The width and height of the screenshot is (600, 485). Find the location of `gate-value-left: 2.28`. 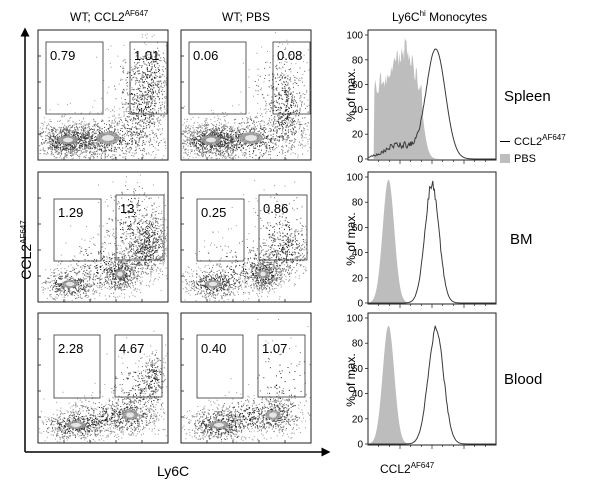

gate-value-left: 2.28 is located at coordinates (70, 348).